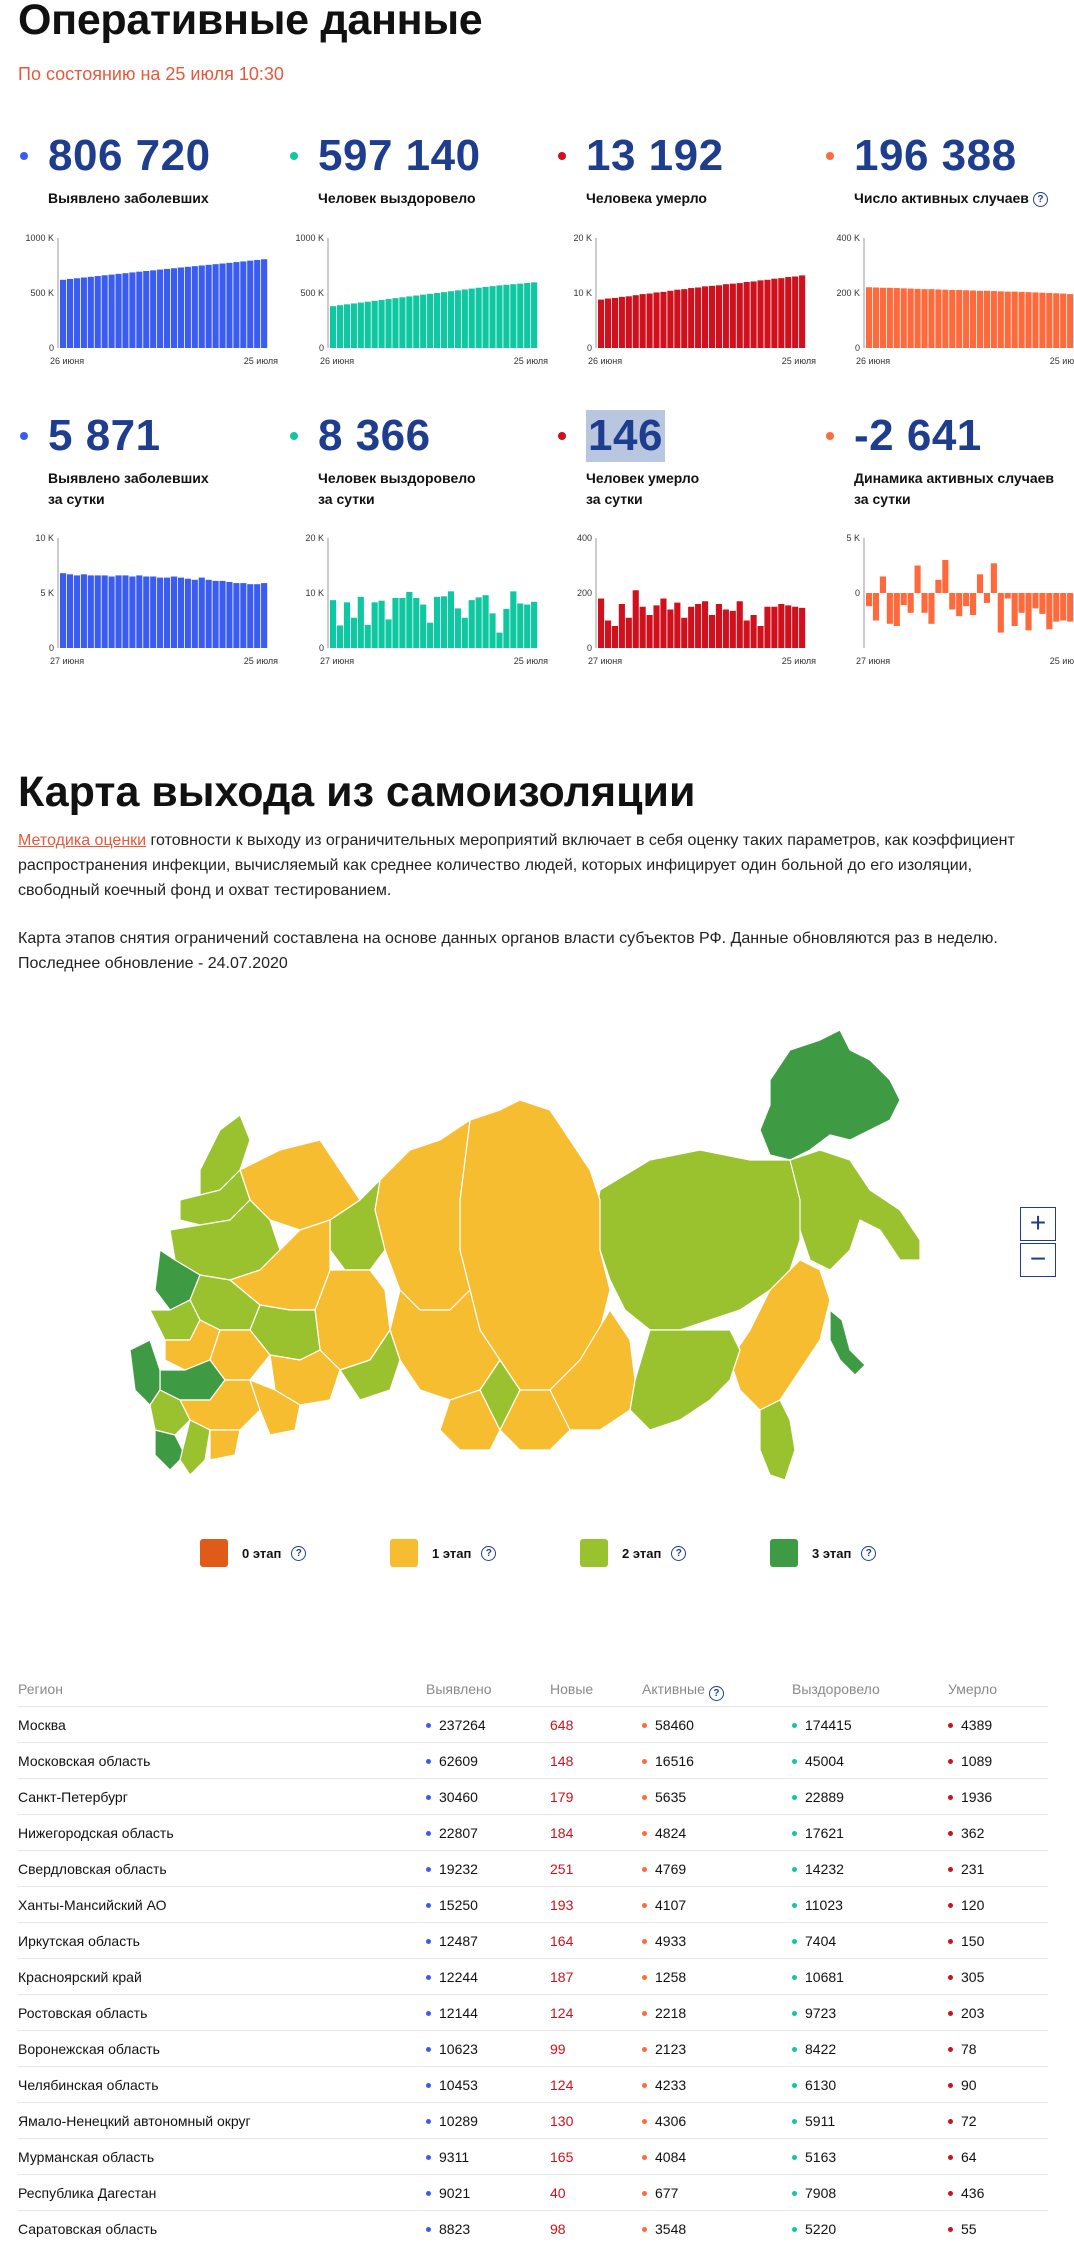  Describe the element at coordinates (40, 1689) in the screenshot. I see `header-region: Регион` at that location.